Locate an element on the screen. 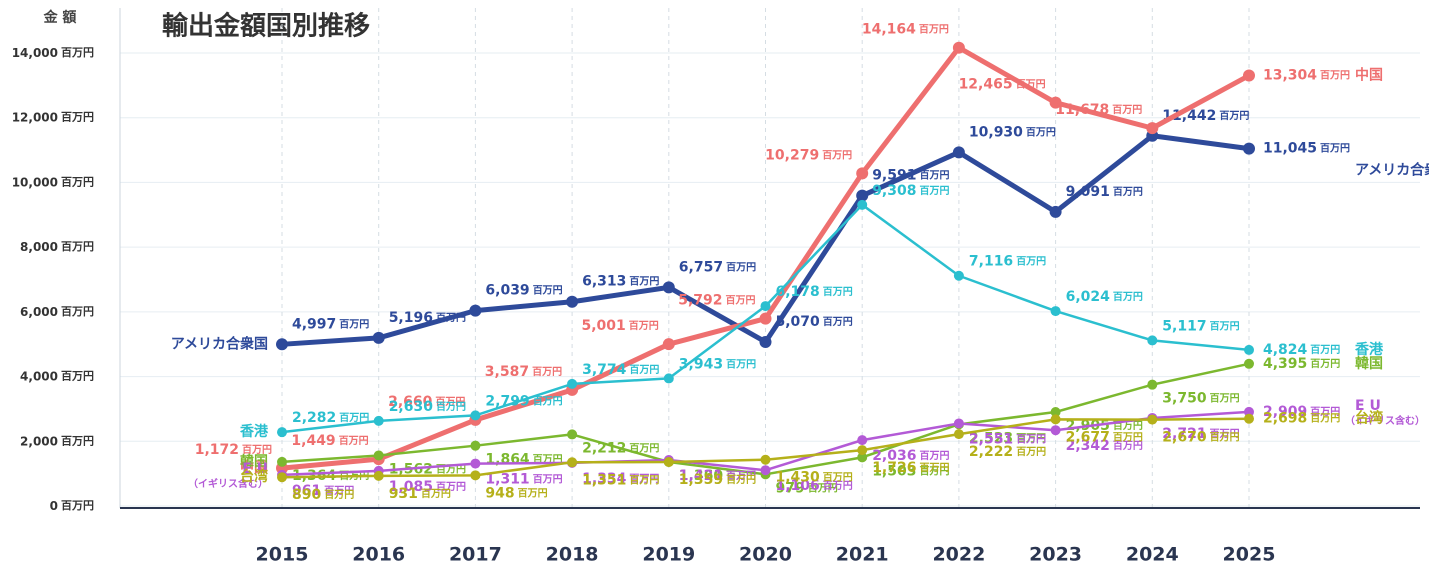 Image resolution: width=1429 pixels, height=572 pixels. value-text: 1,334 is located at coordinates (604, 479).